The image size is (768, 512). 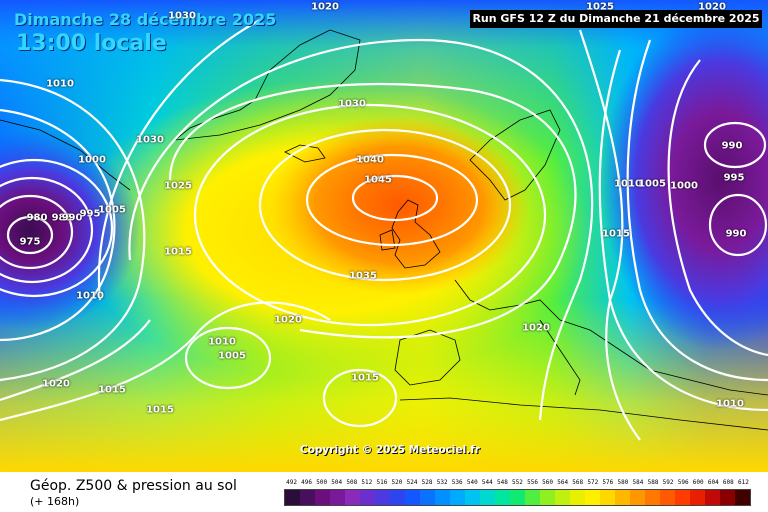 I want to click on africa-coast, so click(x=583, y=414).